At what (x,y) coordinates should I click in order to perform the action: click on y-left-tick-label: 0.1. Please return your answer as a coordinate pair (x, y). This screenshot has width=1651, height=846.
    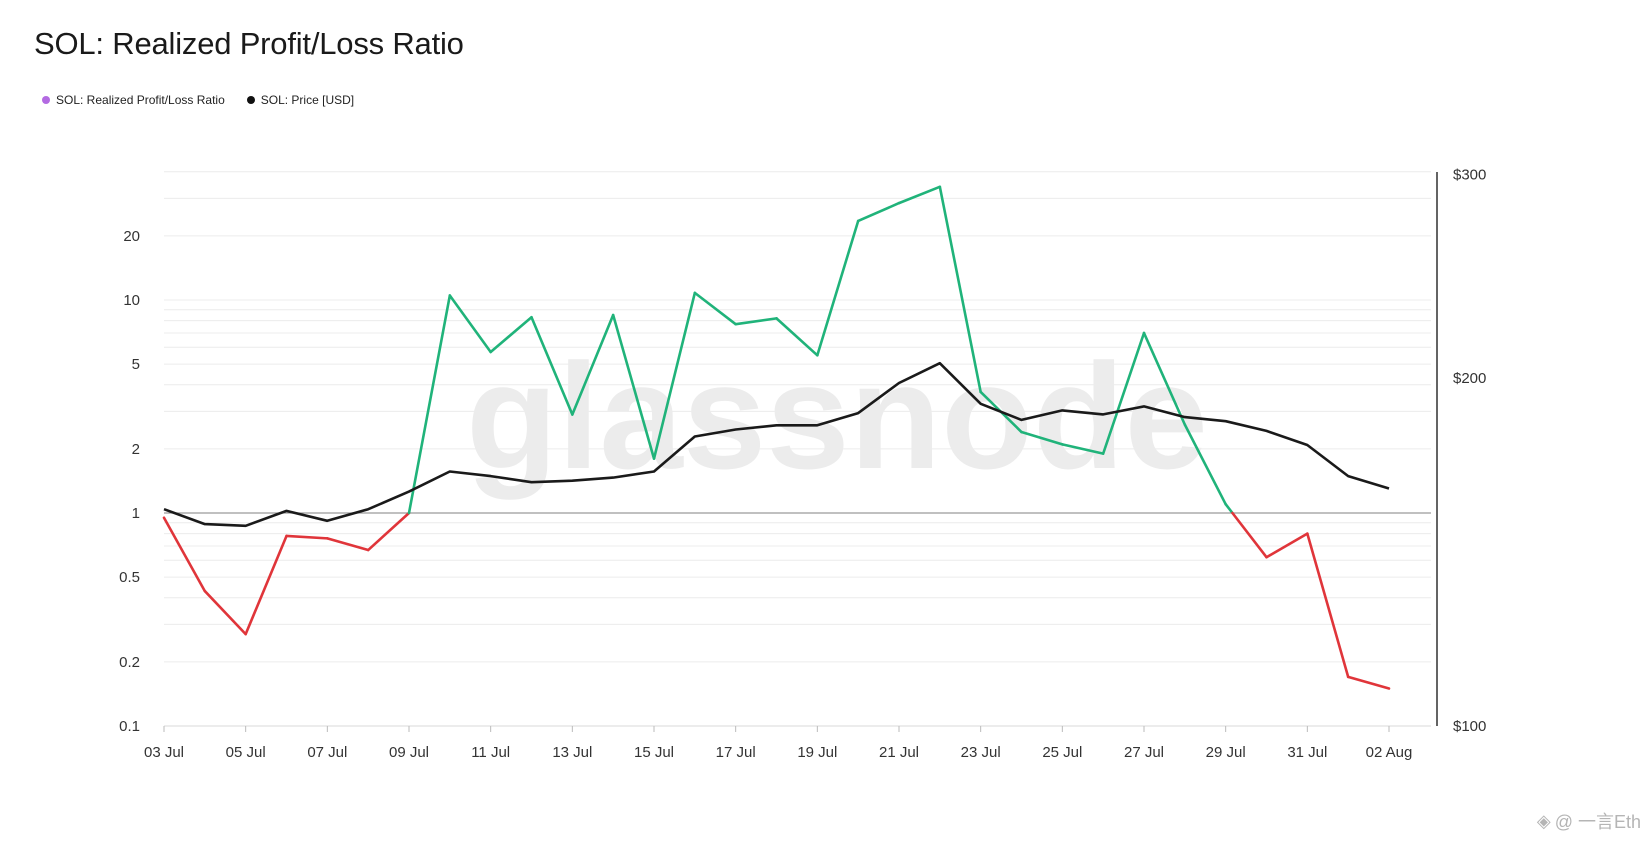
    Looking at the image, I should click on (129, 726).